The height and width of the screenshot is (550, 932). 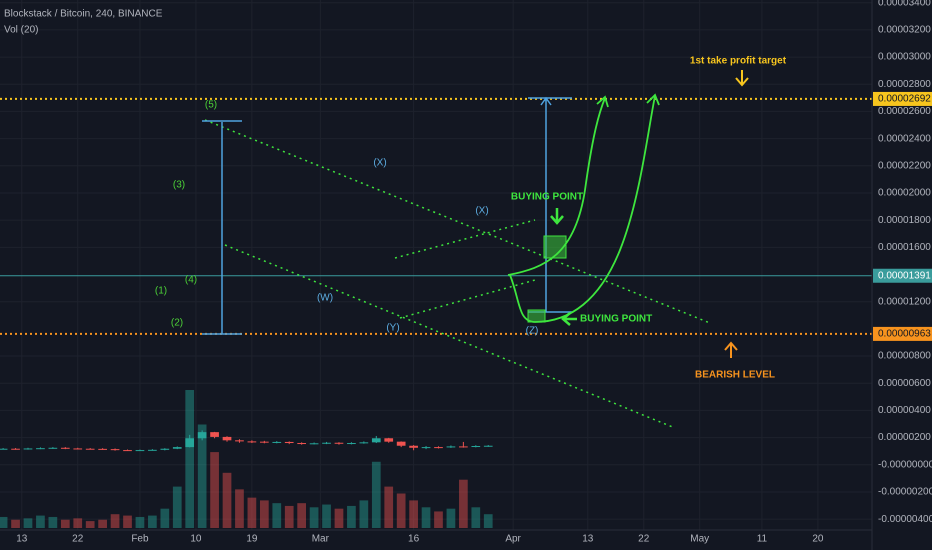 What do you see at coordinates (179, 185) in the screenshot?
I see `wave-label: (3)` at bounding box center [179, 185].